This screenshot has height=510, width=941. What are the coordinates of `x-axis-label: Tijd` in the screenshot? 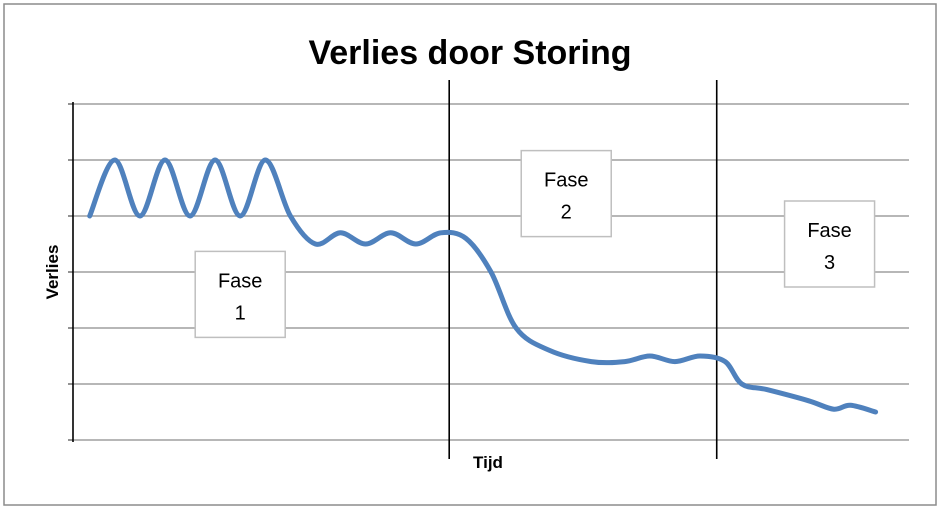 It's located at (488, 462).